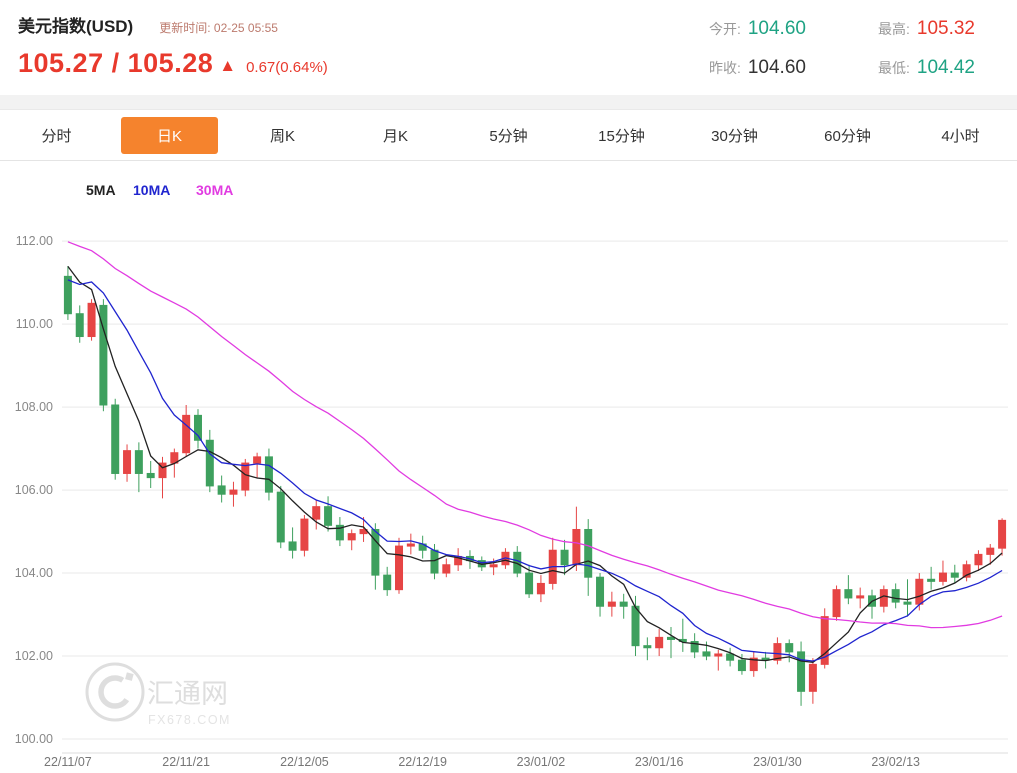  Describe the element at coordinates (34, 324) in the screenshot. I see `y-axis-label: 110.00` at that location.